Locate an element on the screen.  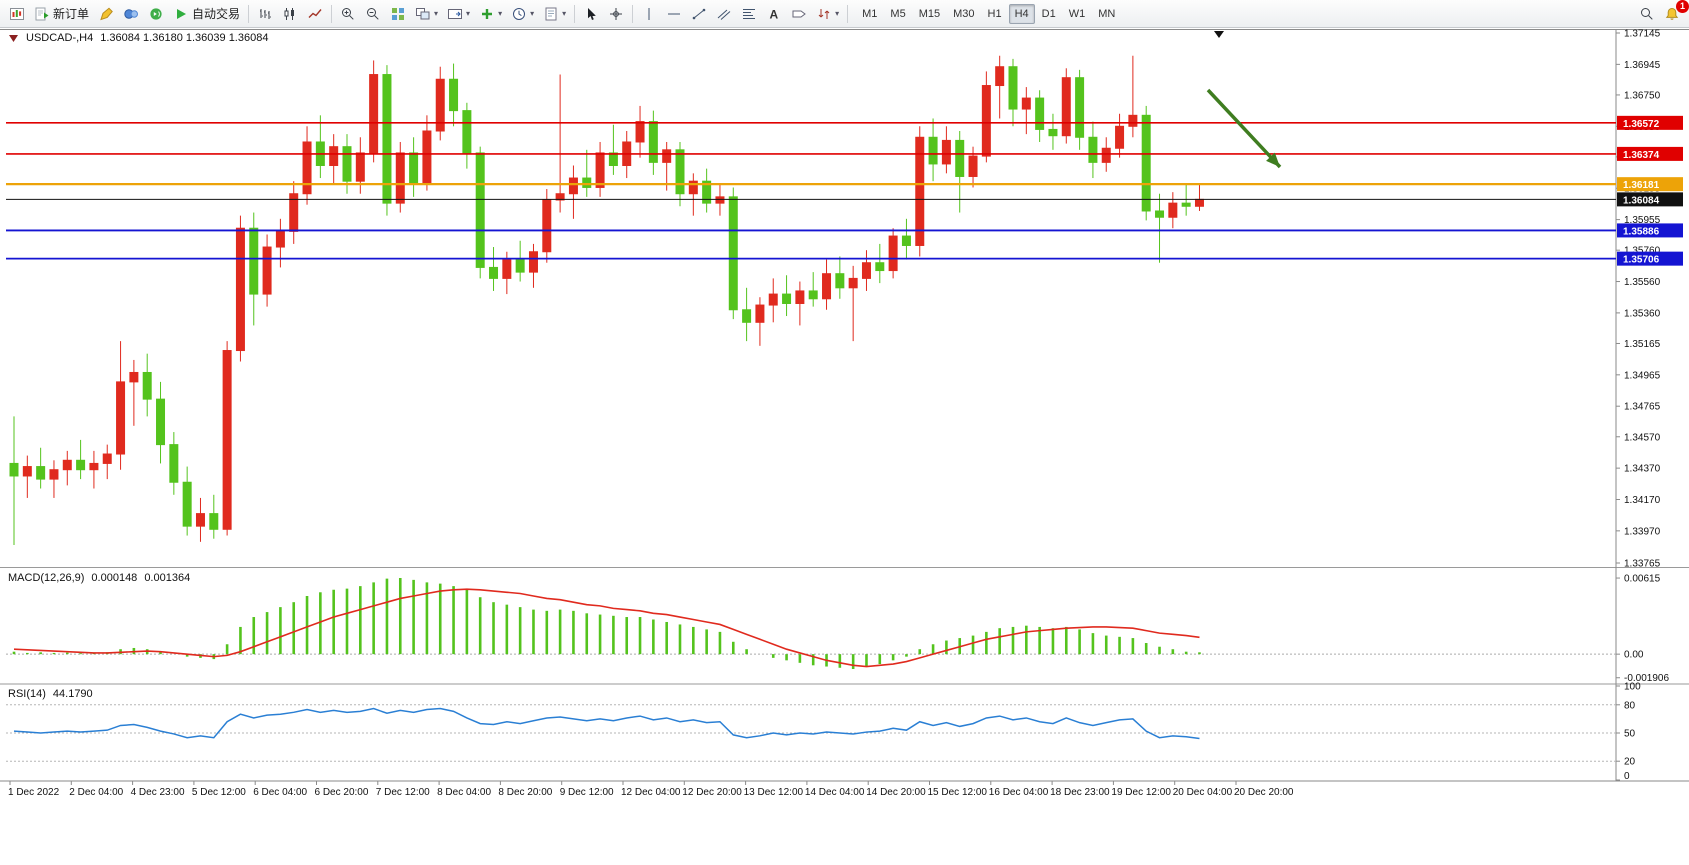
svg-text: 4 Dec 23:00 is located at coordinates (158, 792).